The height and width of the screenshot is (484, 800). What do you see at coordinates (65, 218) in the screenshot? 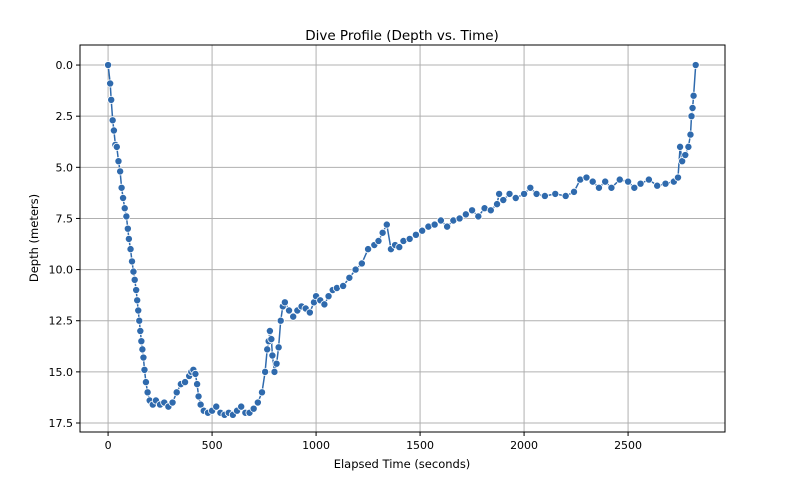
I see `y-tick-label: 7.5` at bounding box center [65, 218].